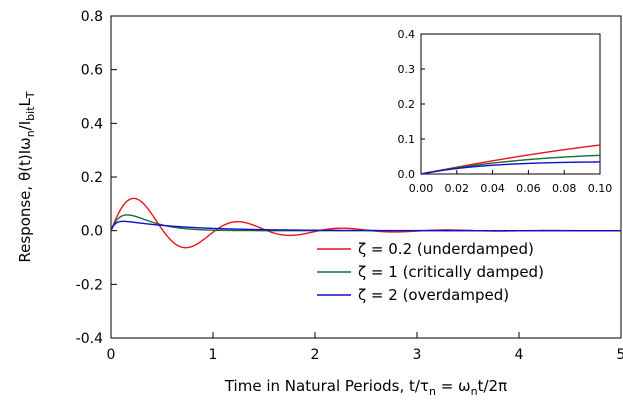 The image size is (623, 403). Describe the element at coordinates (407, 139) in the screenshot. I see `inset-y-tick-label: 0.1` at that location.